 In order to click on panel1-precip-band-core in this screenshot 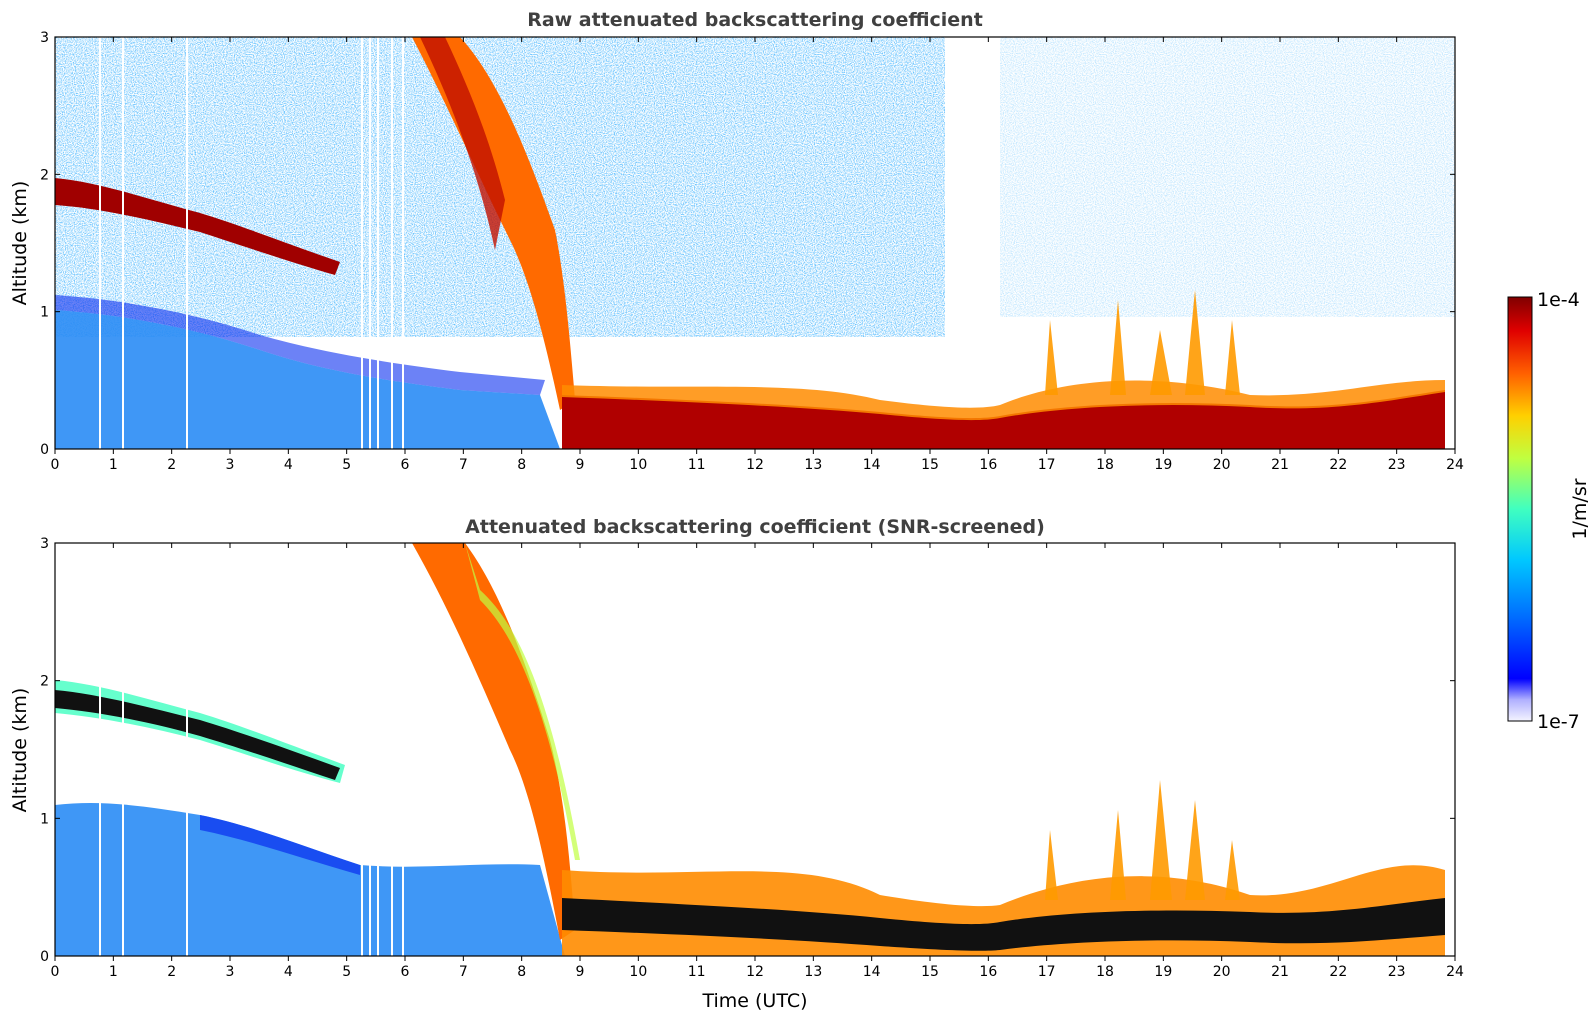, I will do `click(462, 143)`.